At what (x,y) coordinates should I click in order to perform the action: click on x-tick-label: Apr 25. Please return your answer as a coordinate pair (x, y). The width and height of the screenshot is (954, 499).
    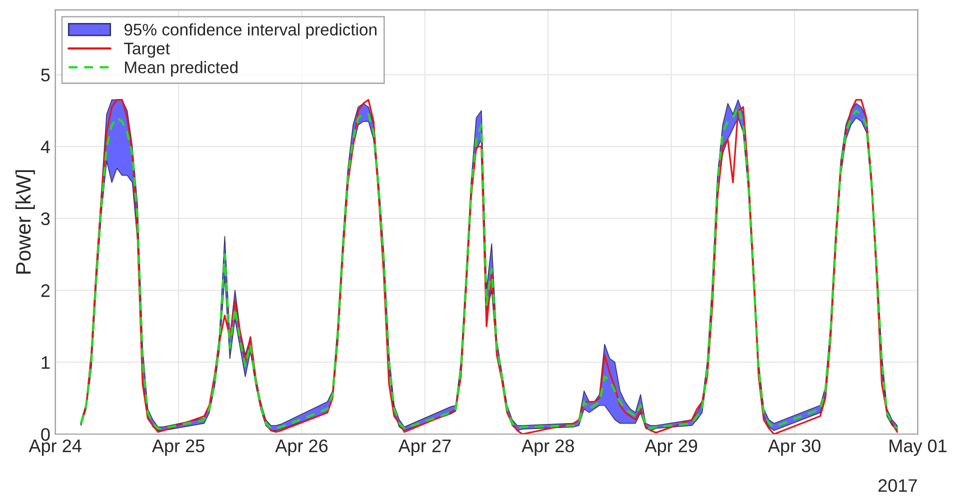
    Looking at the image, I should click on (178, 447).